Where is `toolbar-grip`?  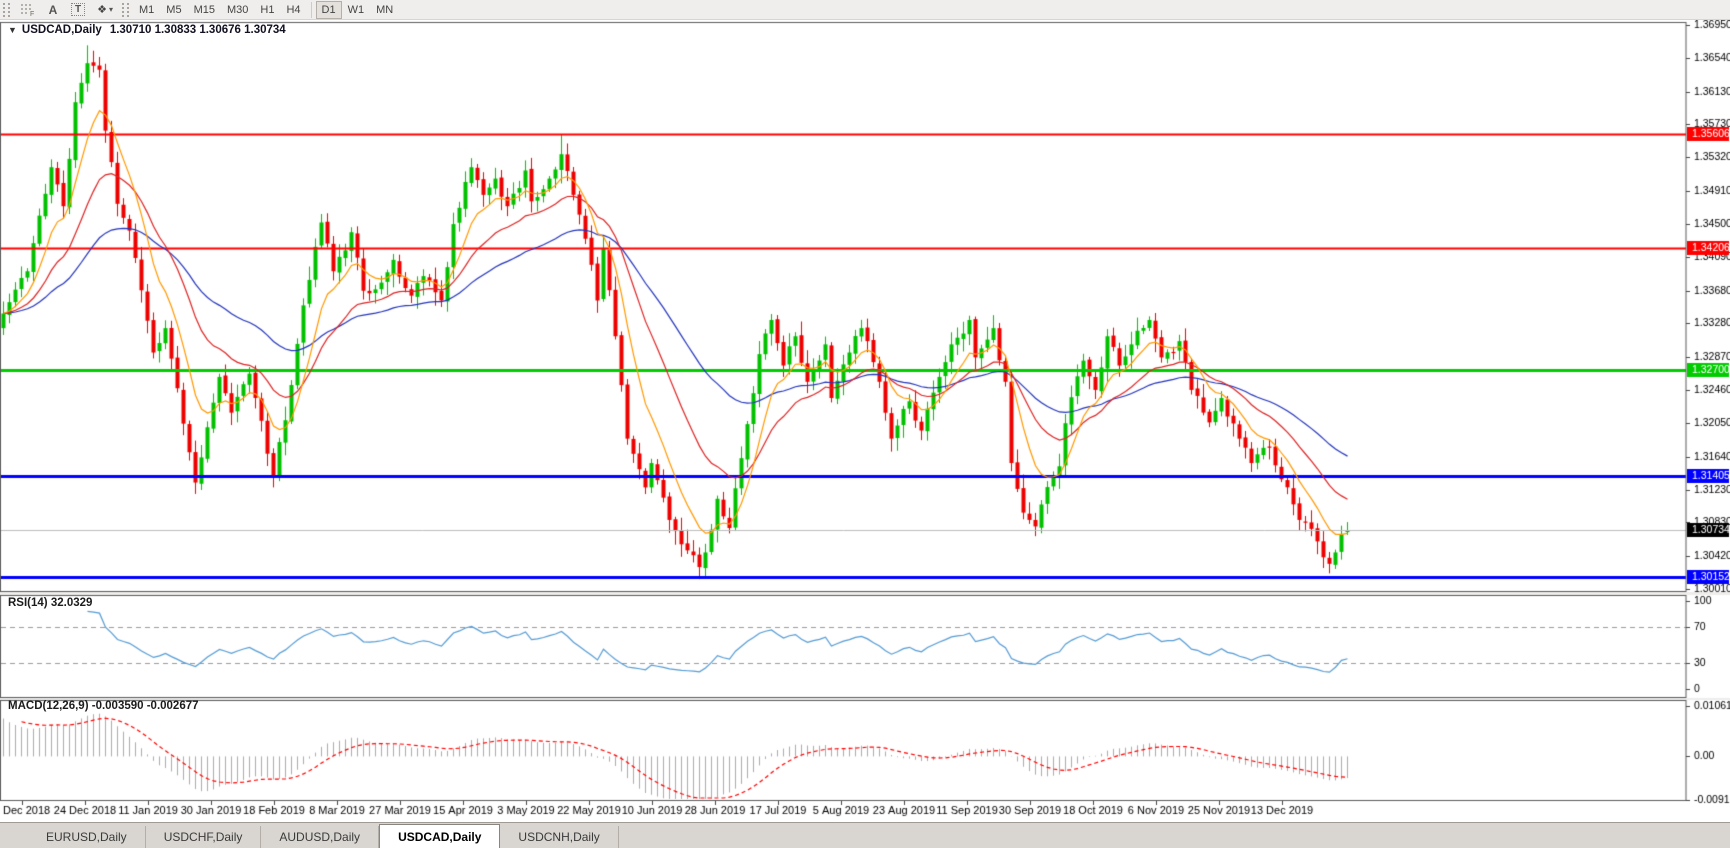 toolbar-grip is located at coordinates (6, 9).